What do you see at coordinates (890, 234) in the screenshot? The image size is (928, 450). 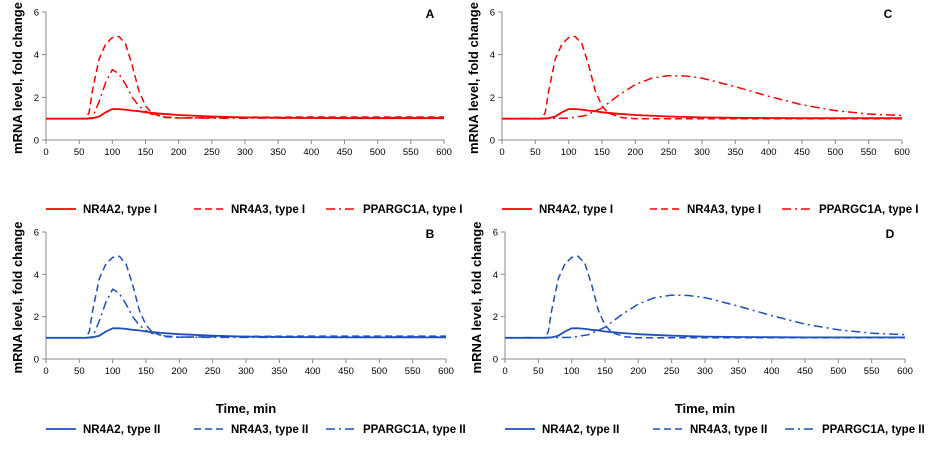 I see `panel-label: D` at bounding box center [890, 234].